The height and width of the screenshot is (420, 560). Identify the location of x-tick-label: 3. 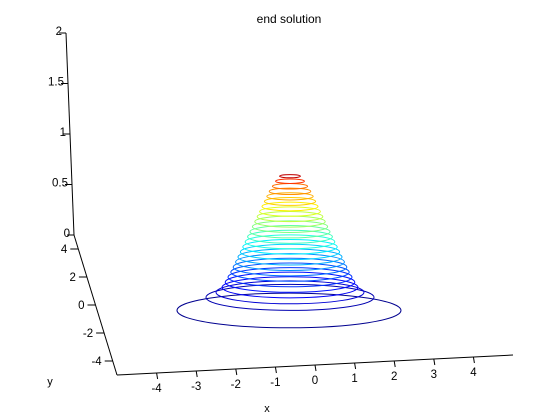
(434, 375).